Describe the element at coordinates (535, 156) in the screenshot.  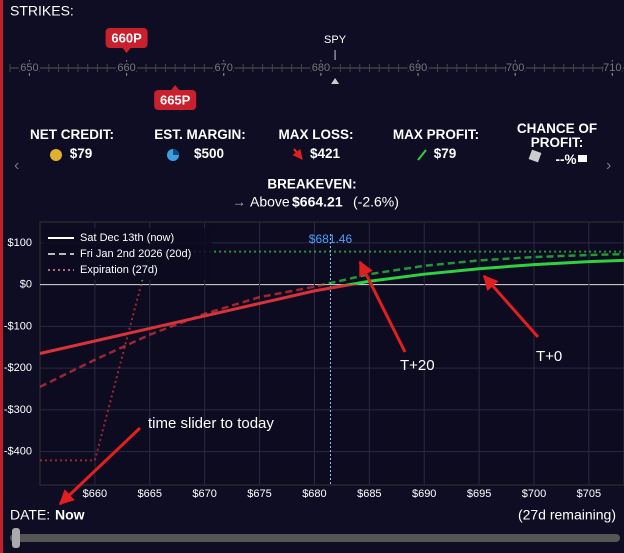
I see `dice-icon` at that location.